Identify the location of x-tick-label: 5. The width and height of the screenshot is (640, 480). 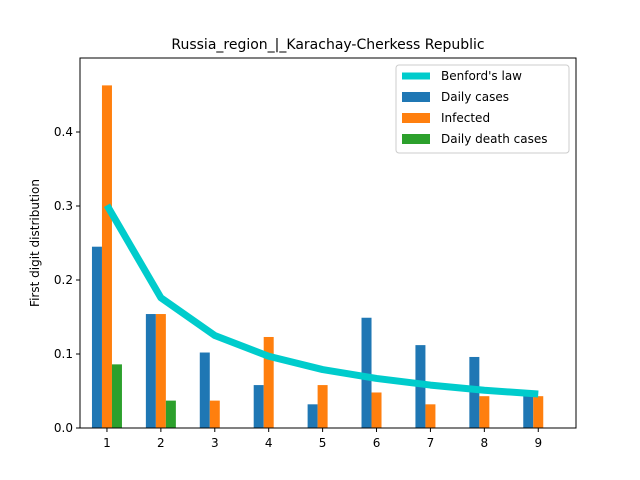
(323, 443).